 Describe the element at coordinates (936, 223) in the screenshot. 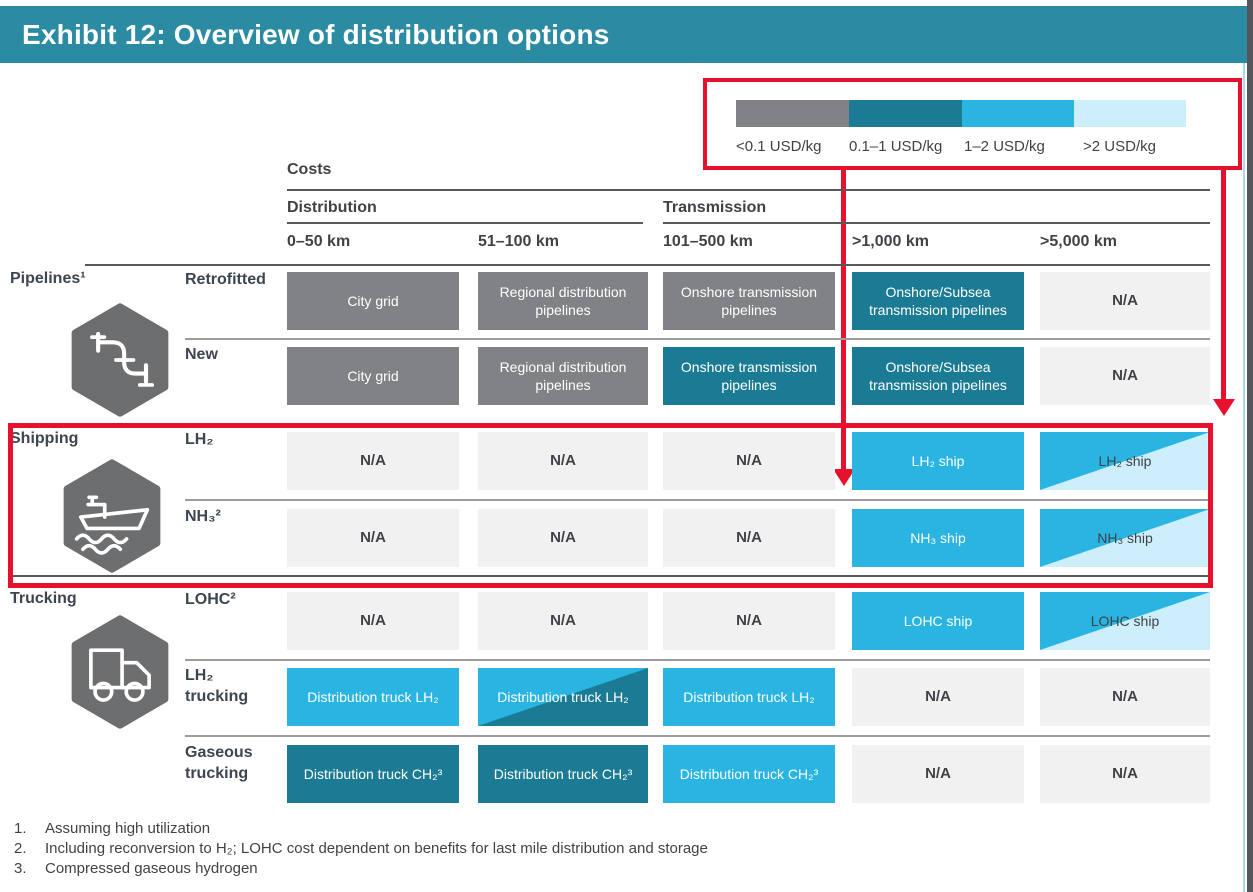

I see `transmission-rule` at that location.